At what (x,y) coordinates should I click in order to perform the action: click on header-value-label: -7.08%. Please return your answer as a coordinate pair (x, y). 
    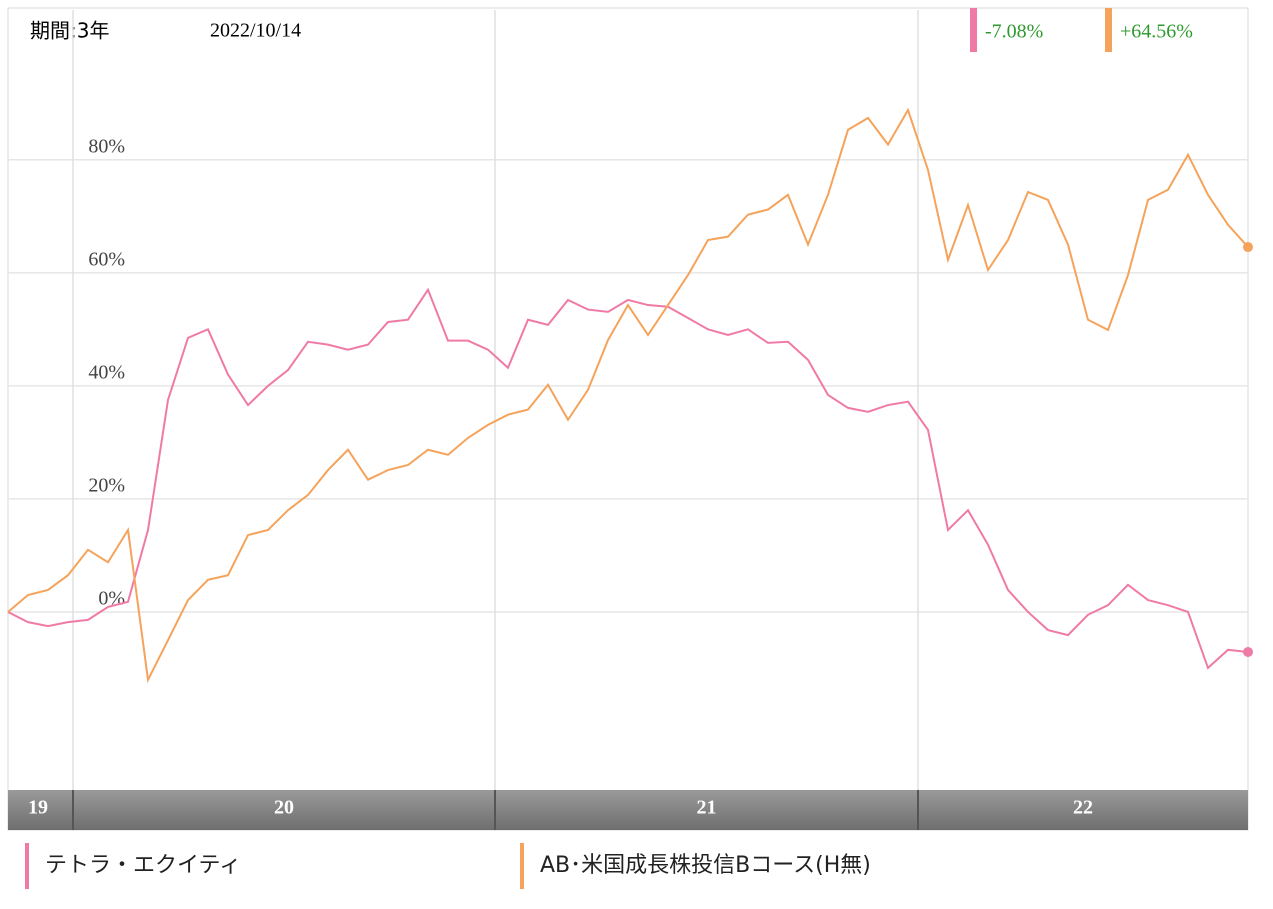
    Looking at the image, I should click on (1014, 32).